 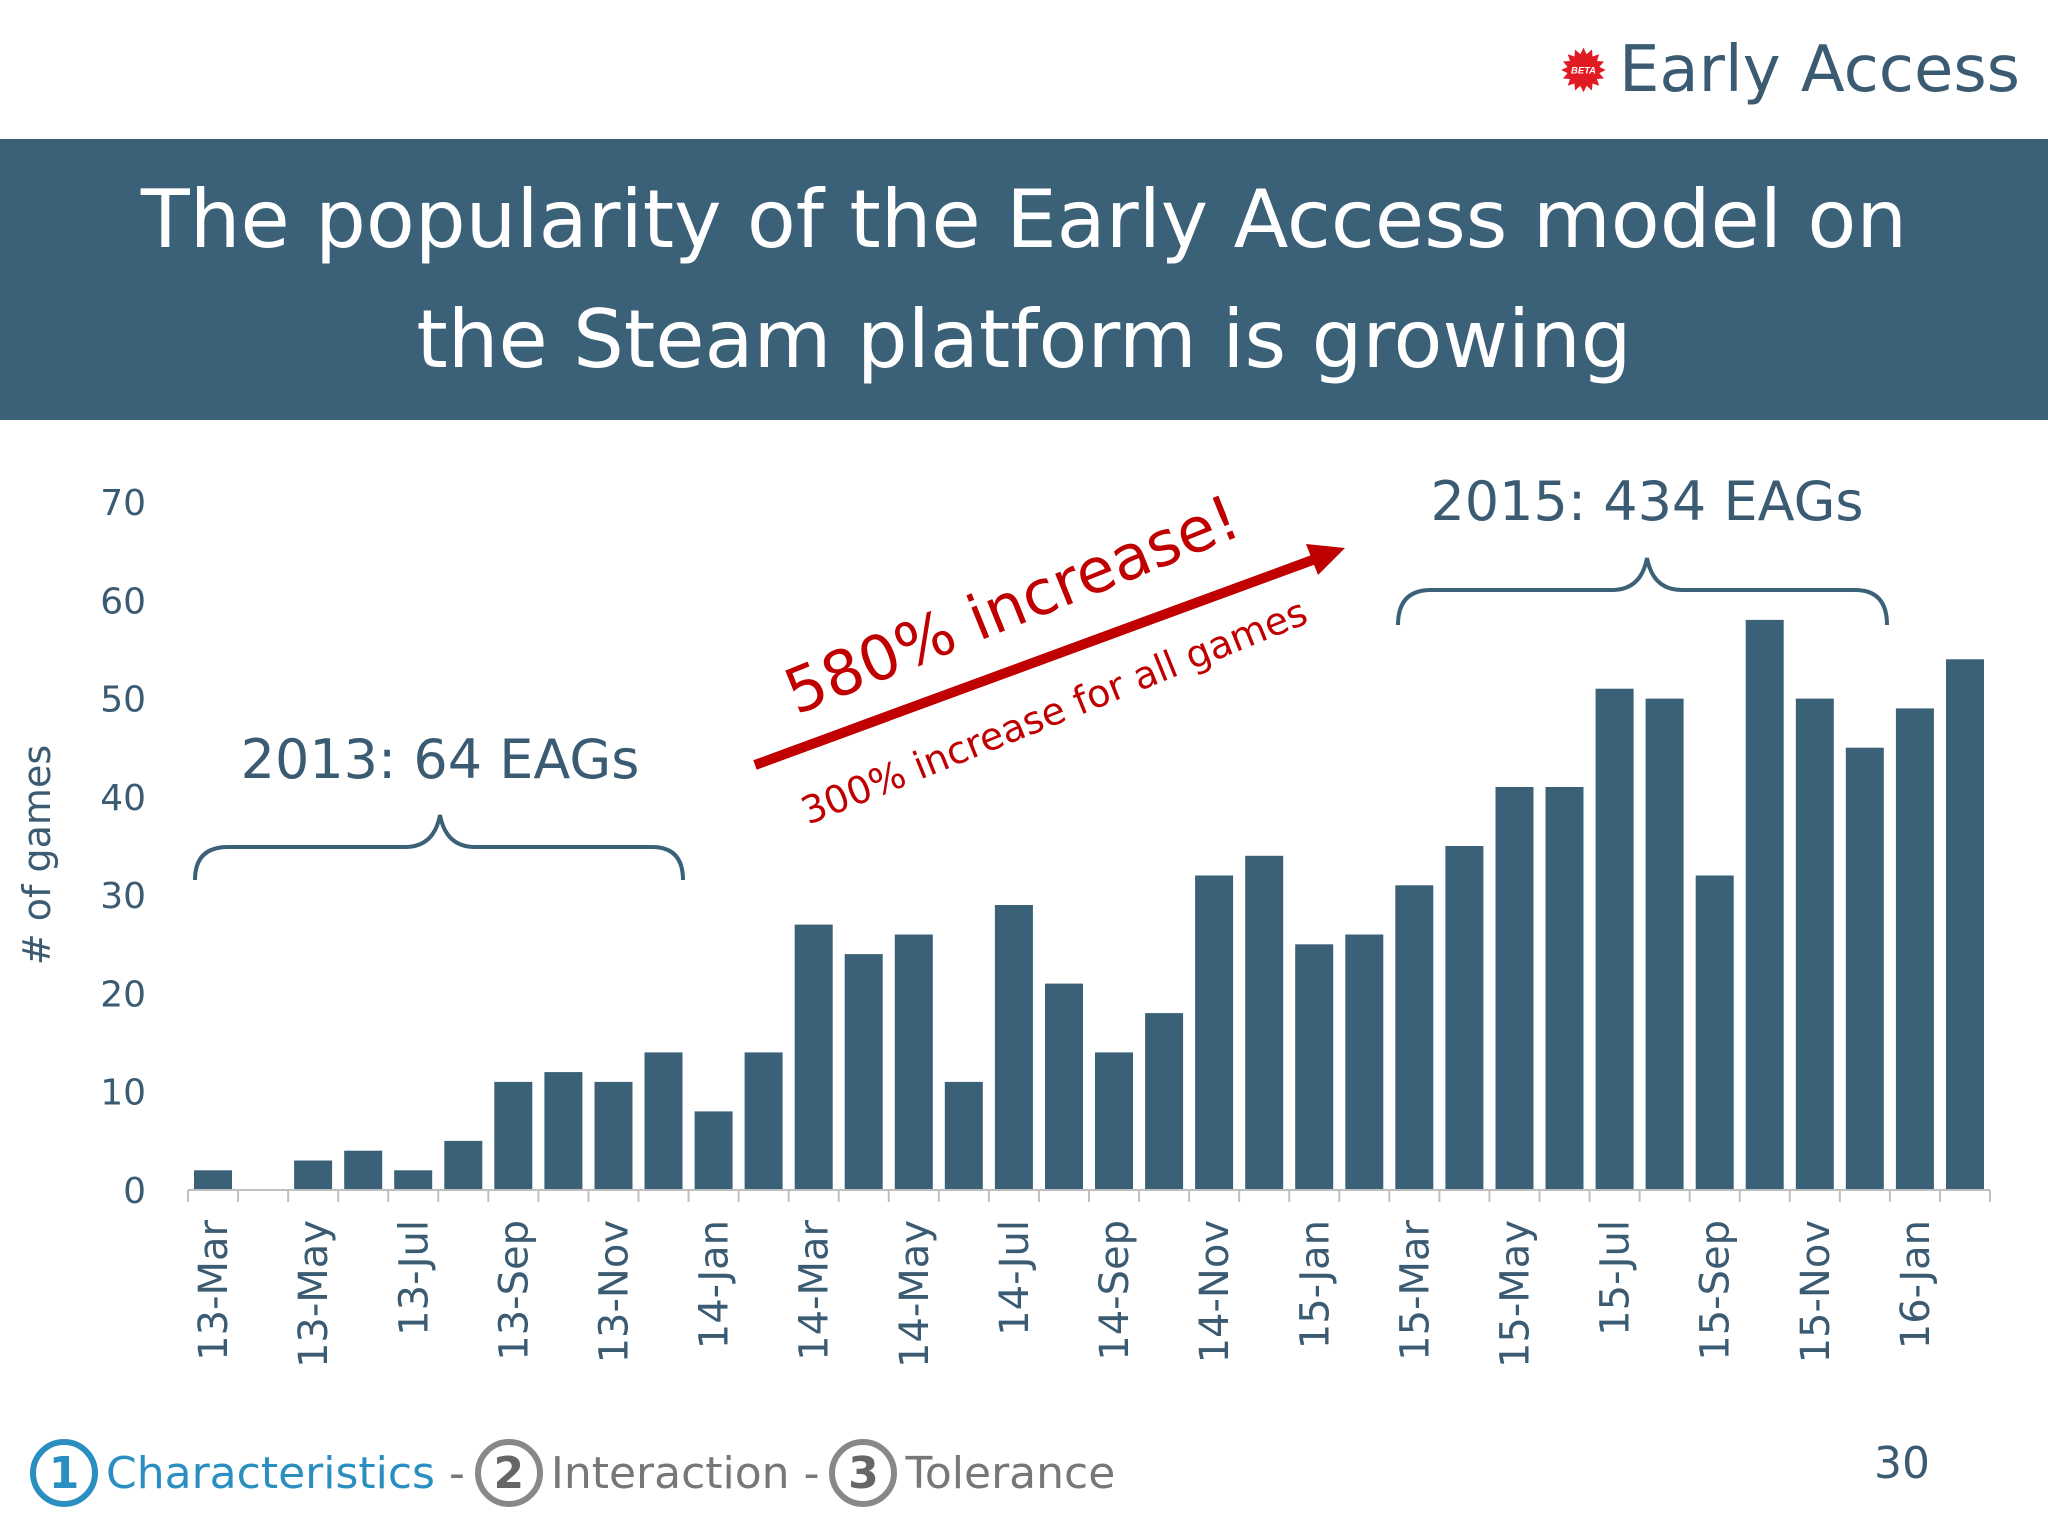 I want to click on x-tick-label: 13-Jul, so click(x=414, y=1278).